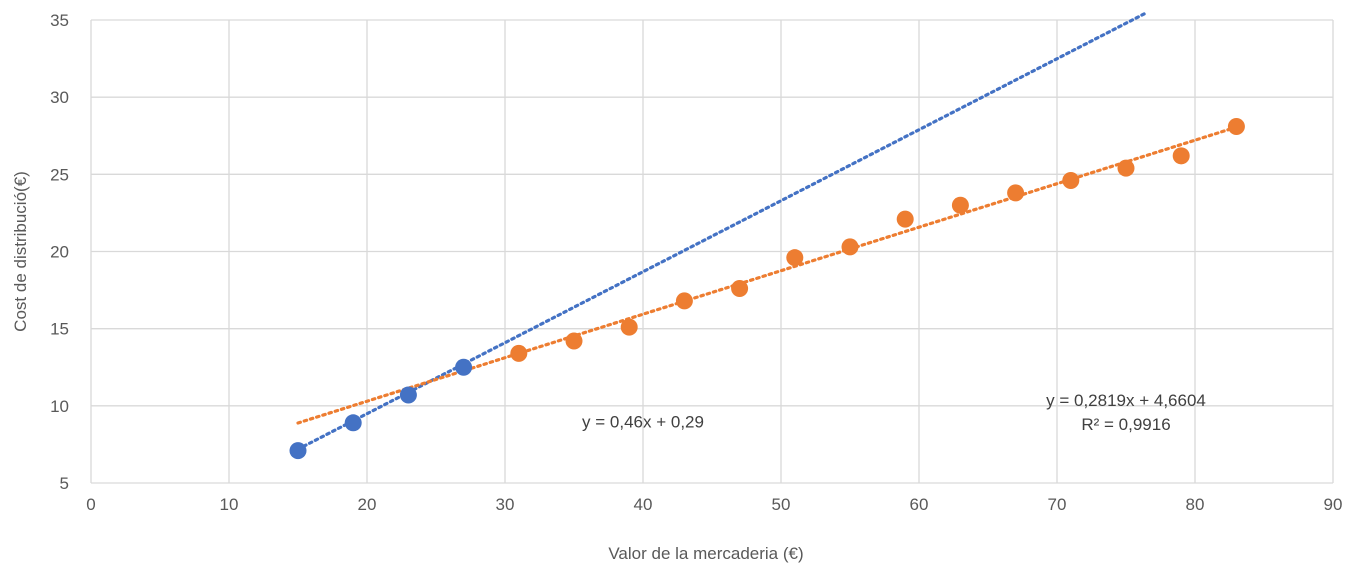  I want to click on trendline-equation-label: y = 0,46x + 0,29, so click(643, 421).